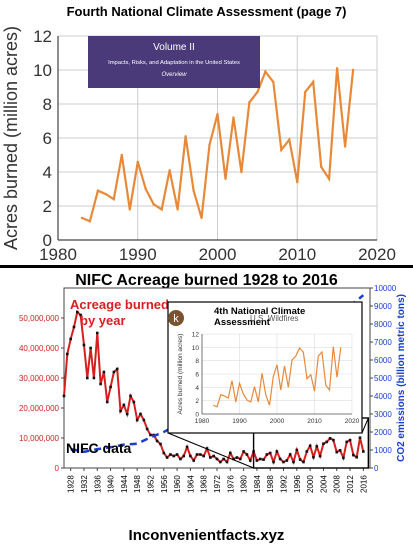  I want to click on inset-y-tick-label: 6, so click(197, 375).